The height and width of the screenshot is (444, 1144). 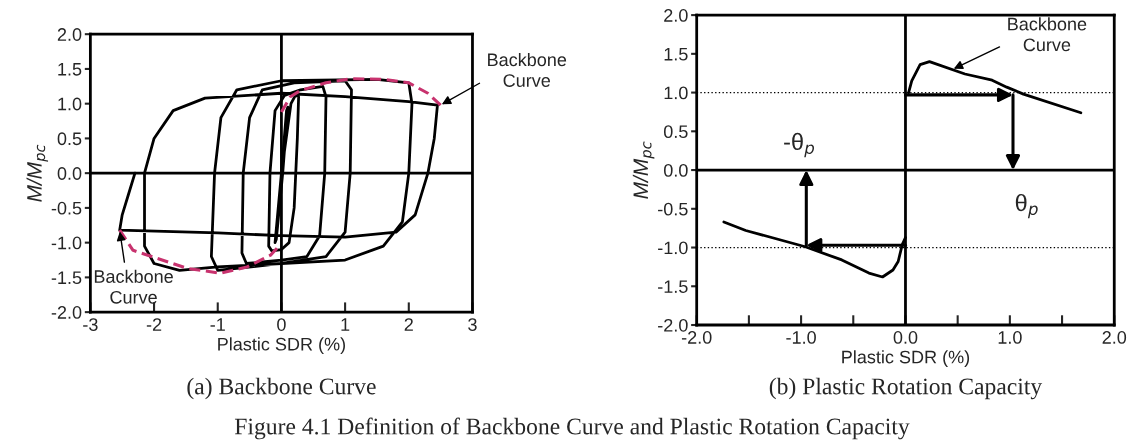 What do you see at coordinates (906, 388) in the screenshot?
I see `text: (b) Plastic Rotation Capacity` at bounding box center [906, 388].